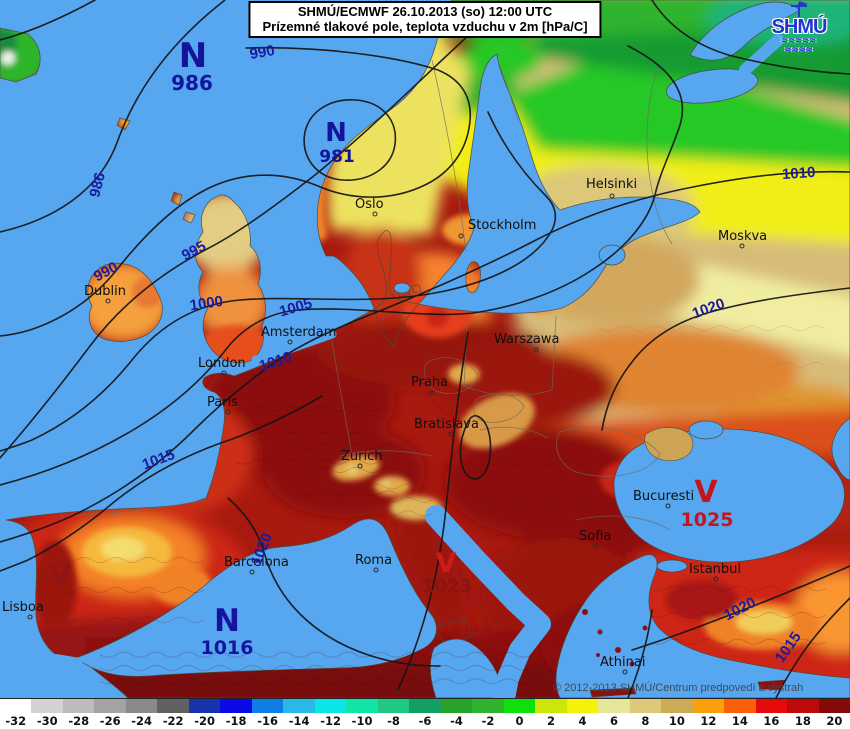  What do you see at coordinates (461, 236) in the screenshot?
I see `city-marker-stockholm` at bounding box center [461, 236].